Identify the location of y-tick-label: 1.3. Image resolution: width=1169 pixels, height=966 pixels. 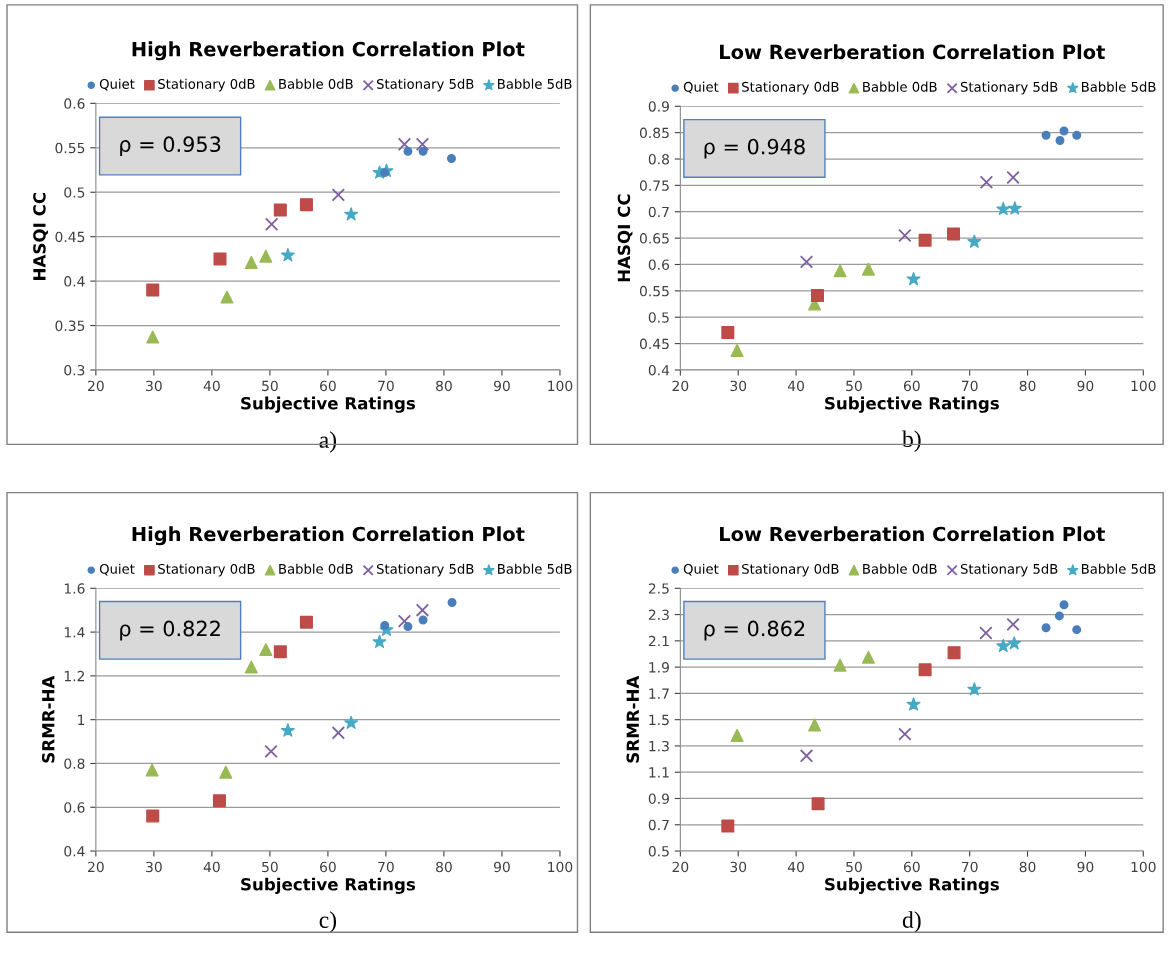
(659, 746).